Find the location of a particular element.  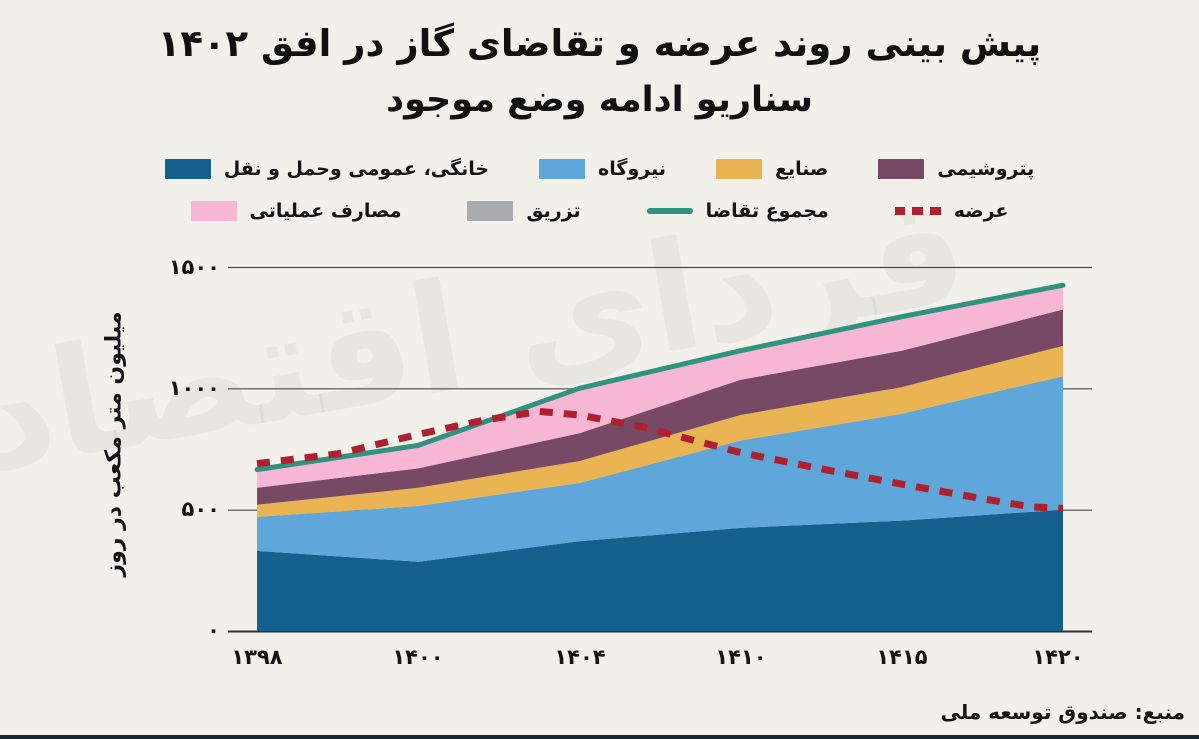

y-axis-title: میلیون متر مکعب در روز is located at coordinates (114, 444).